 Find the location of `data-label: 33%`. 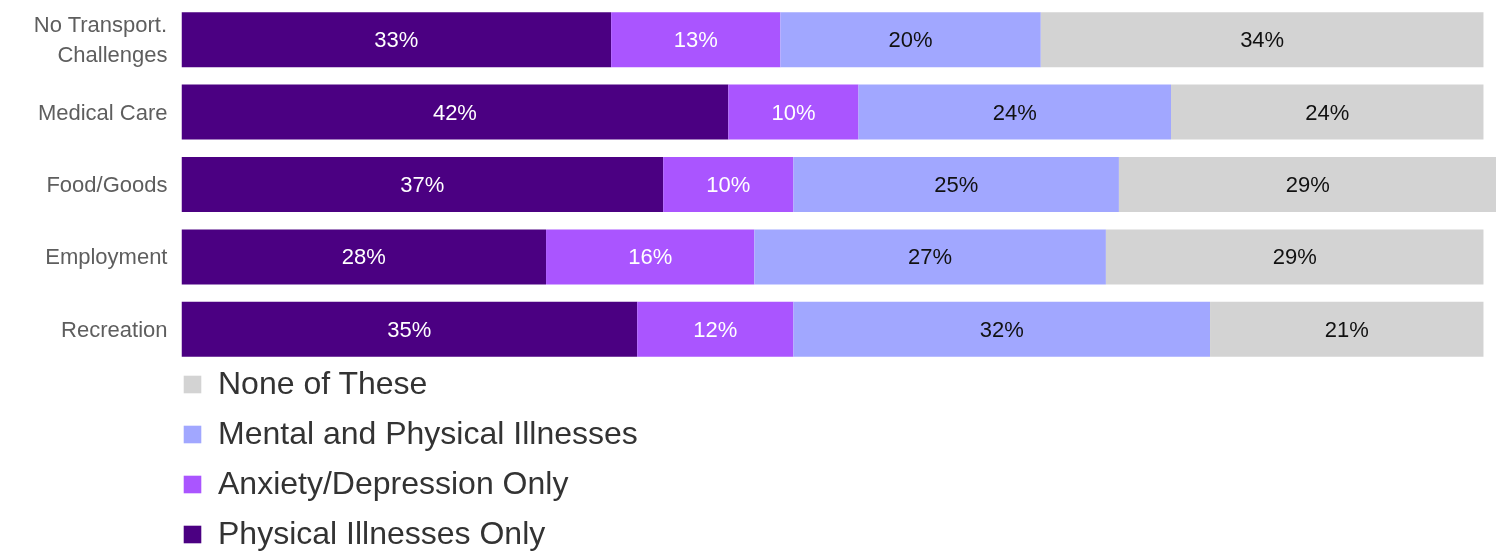

data-label: 33% is located at coordinates (396, 40).